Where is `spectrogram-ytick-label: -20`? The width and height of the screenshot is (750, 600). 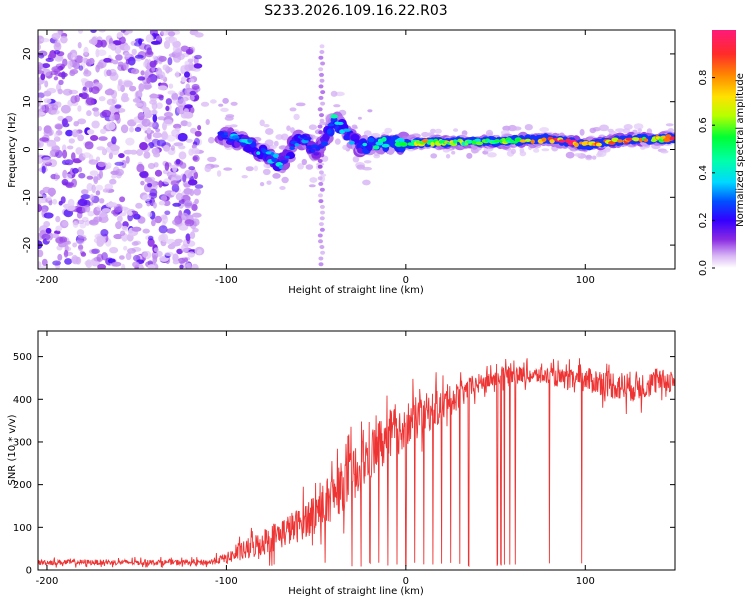 spectrogram-ytick-label: -20 is located at coordinates (27, 245).